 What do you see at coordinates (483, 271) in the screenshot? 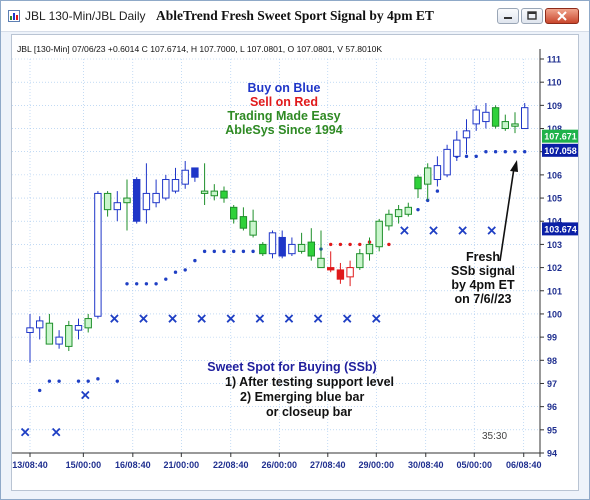
I see `callout-line-2: SSb signal` at bounding box center [483, 271].